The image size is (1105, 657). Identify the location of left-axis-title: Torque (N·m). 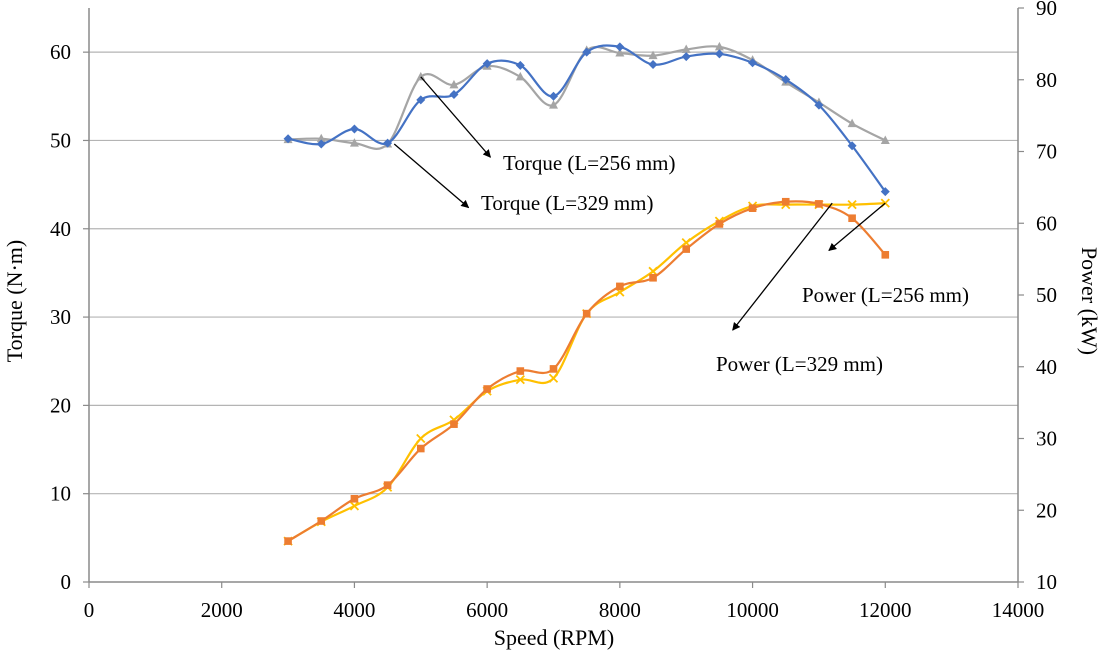
(14, 301).